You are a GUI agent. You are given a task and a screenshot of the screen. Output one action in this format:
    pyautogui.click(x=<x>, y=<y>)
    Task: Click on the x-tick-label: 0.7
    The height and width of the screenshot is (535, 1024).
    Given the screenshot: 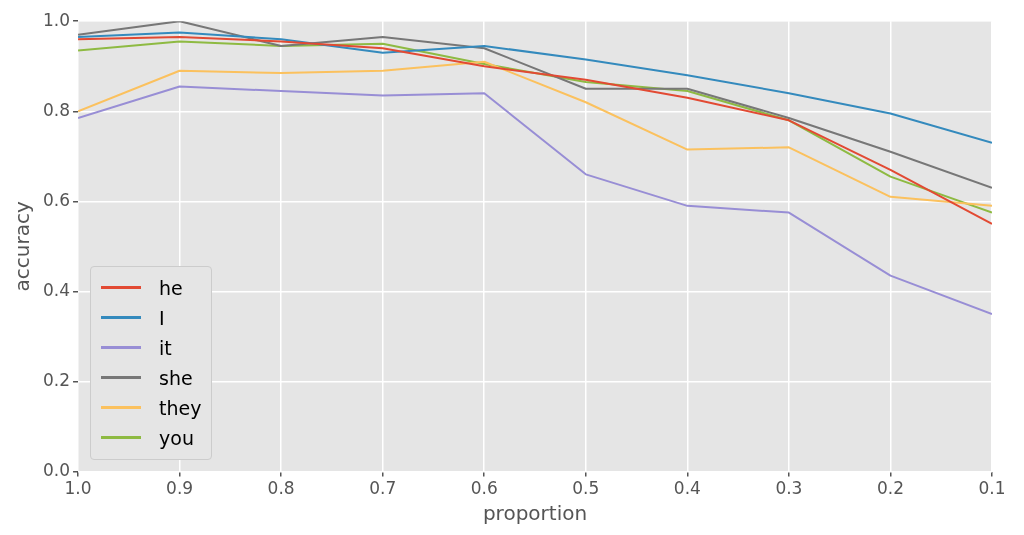 What is the action you would take?
    pyautogui.click(x=383, y=488)
    